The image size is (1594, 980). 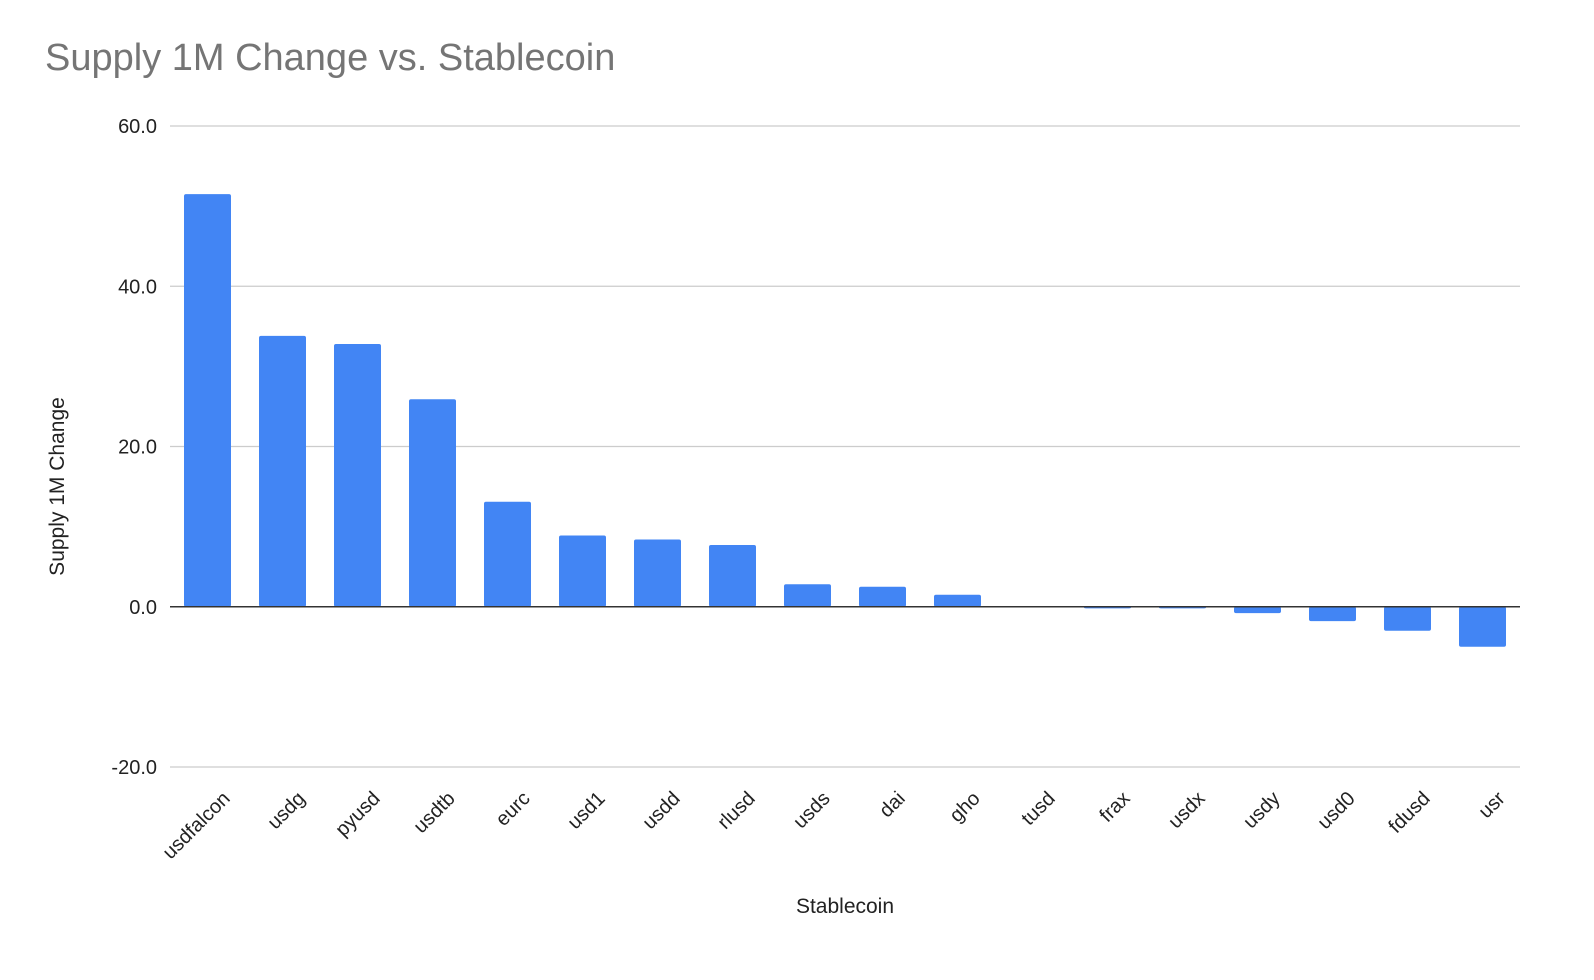 I want to click on chart-title: Supply 1M Change vs. Stablecoin, so click(x=330, y=58).